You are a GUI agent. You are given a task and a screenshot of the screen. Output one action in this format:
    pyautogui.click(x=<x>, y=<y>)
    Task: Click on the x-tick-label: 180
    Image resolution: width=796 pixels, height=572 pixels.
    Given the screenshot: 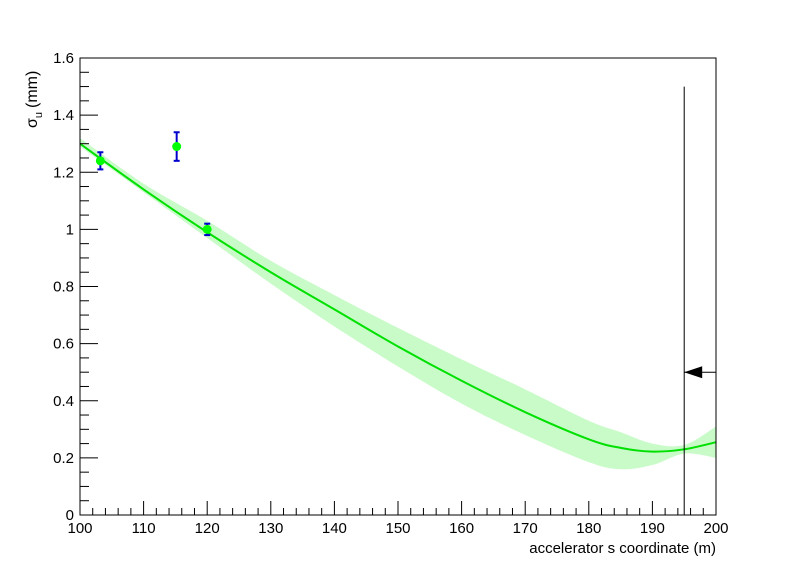 What is the action you would take?
    pyautogui.click(x=588, y=528)
    